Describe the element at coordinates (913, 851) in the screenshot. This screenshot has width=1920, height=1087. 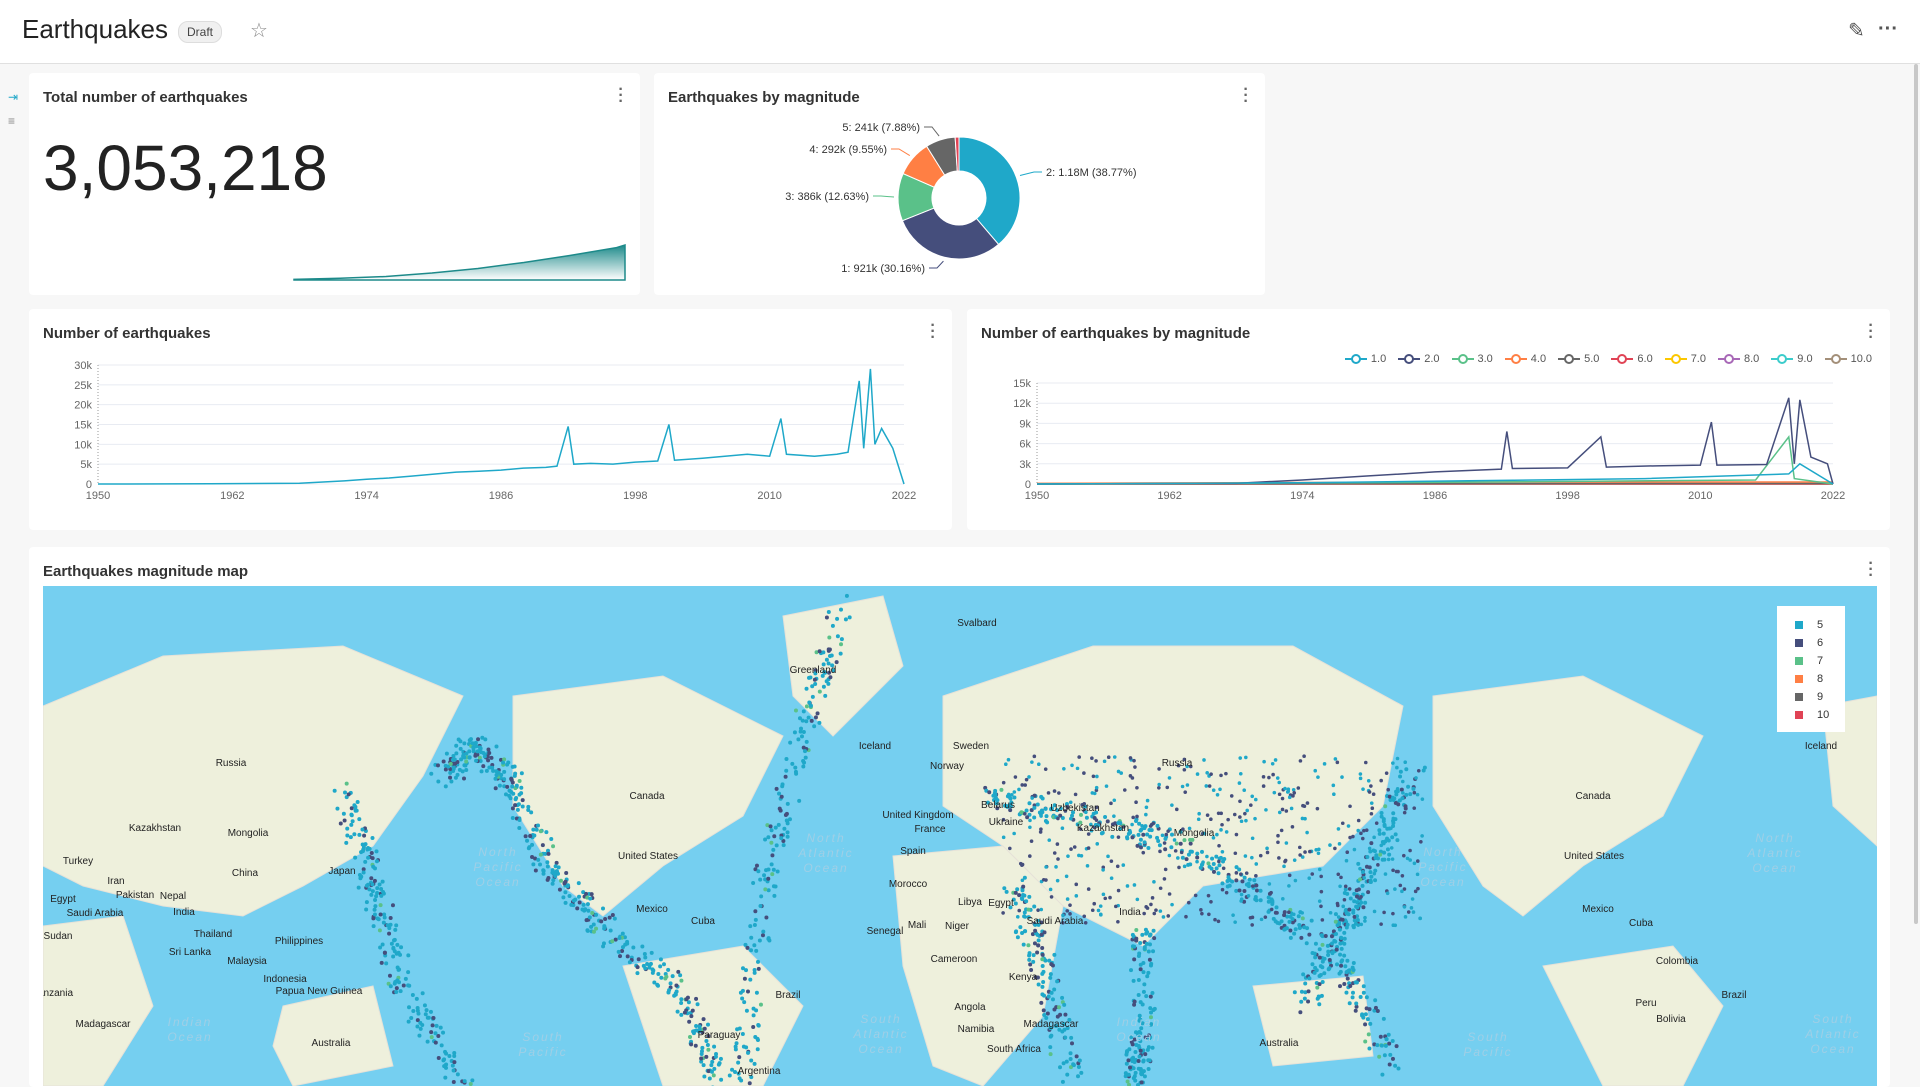
I see `country-label: Spain` at that location.